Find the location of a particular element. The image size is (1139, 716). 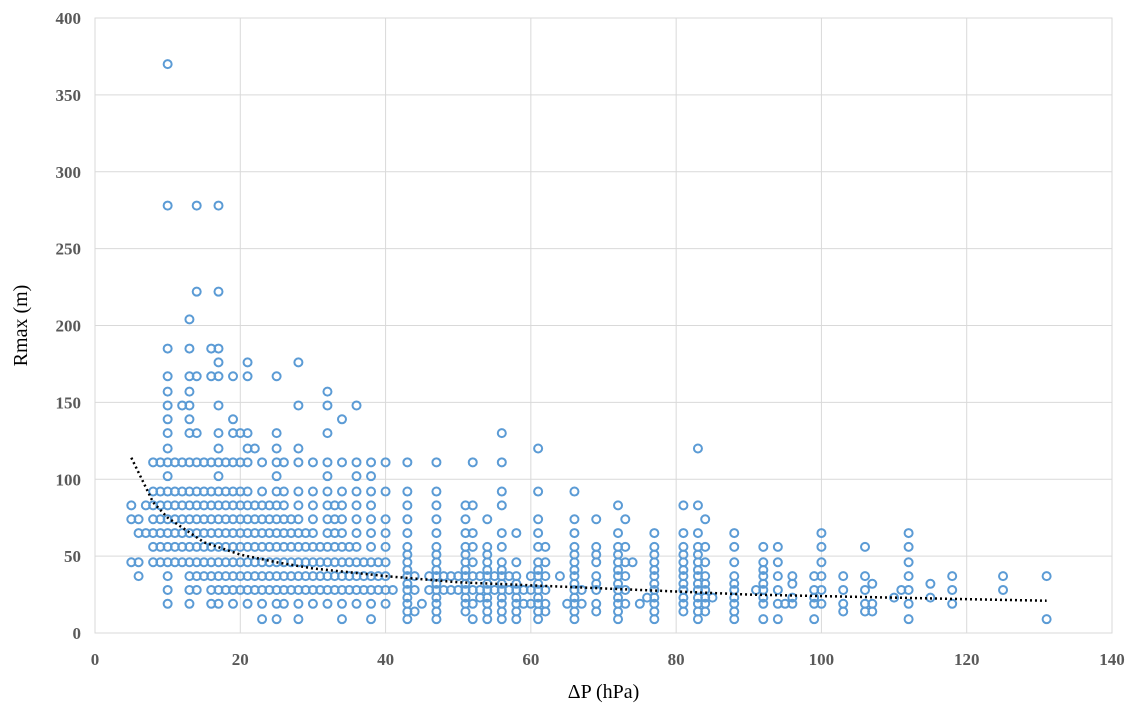

y-tick-label: 200 is located at coordinates (69, 326).